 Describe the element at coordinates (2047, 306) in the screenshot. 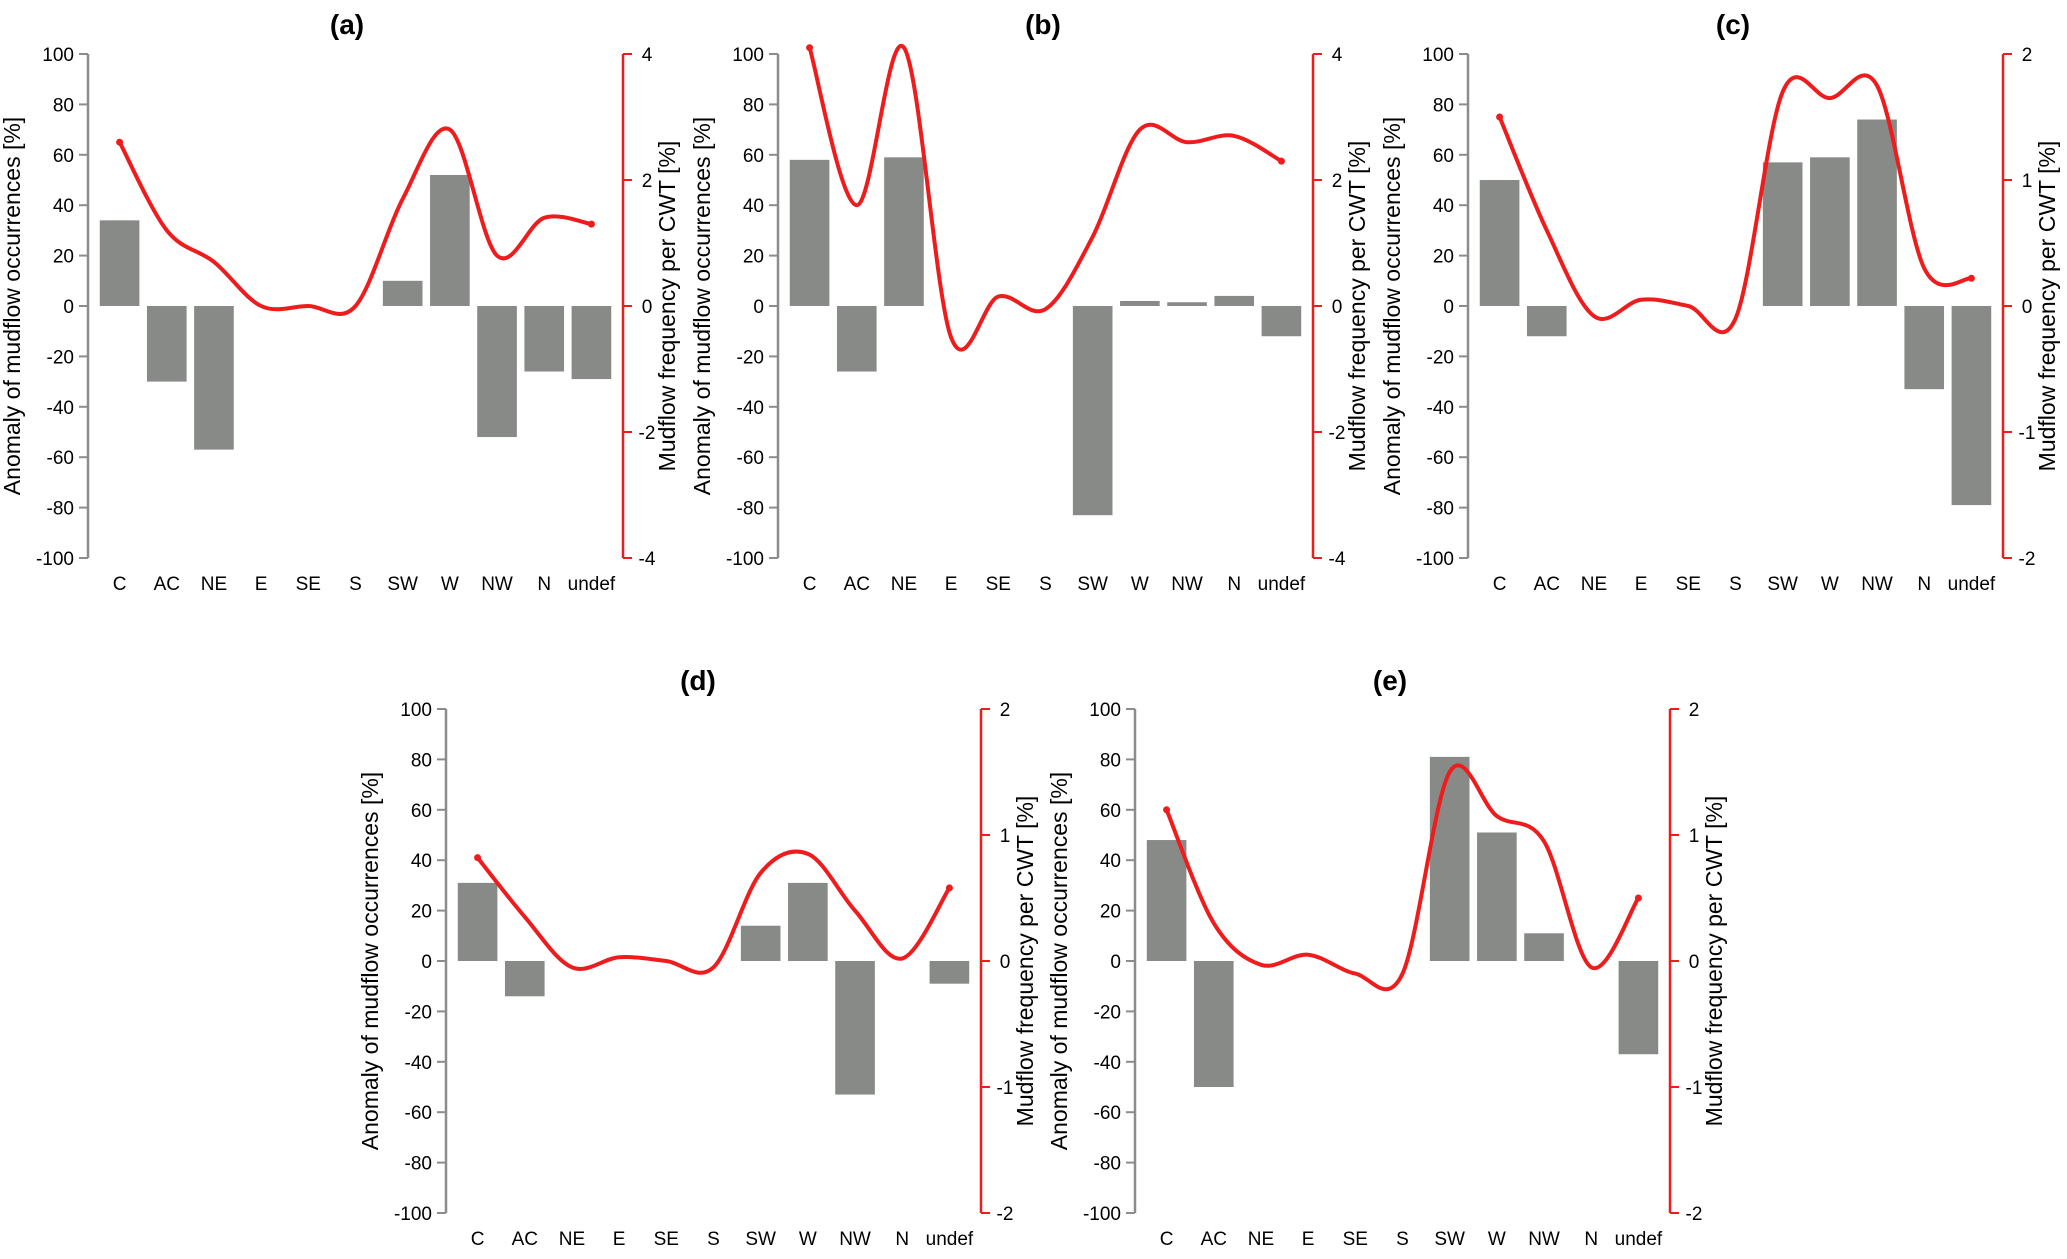

I see `right-axis-title: Mudflow frequency per CWT [%]` at that location.